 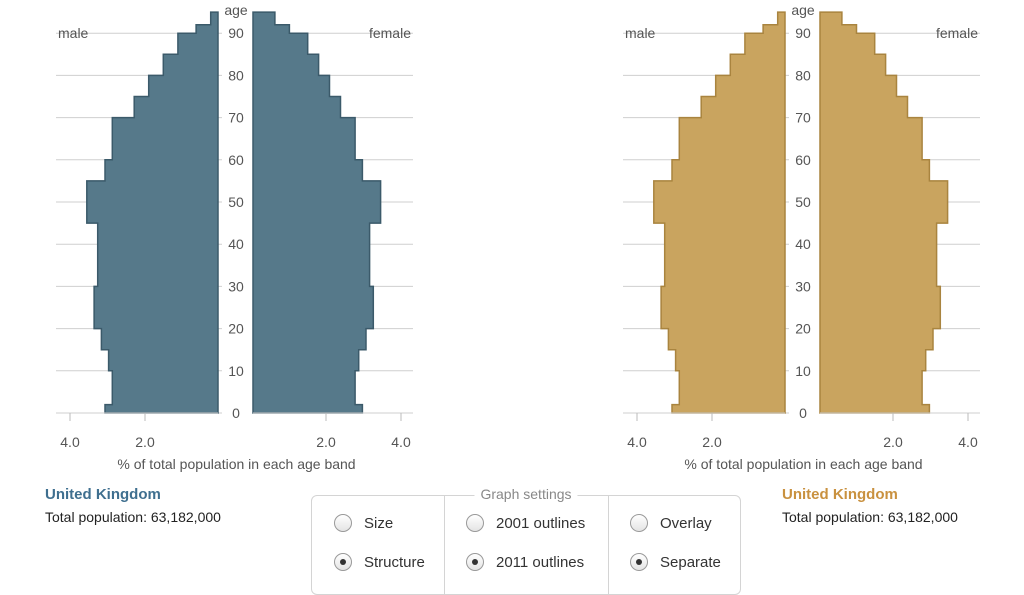 What do you see at coordinates (803, 244) in the screenshot?
I see `chart2-age-tick-label: 40` at bounding box center [803, 244].